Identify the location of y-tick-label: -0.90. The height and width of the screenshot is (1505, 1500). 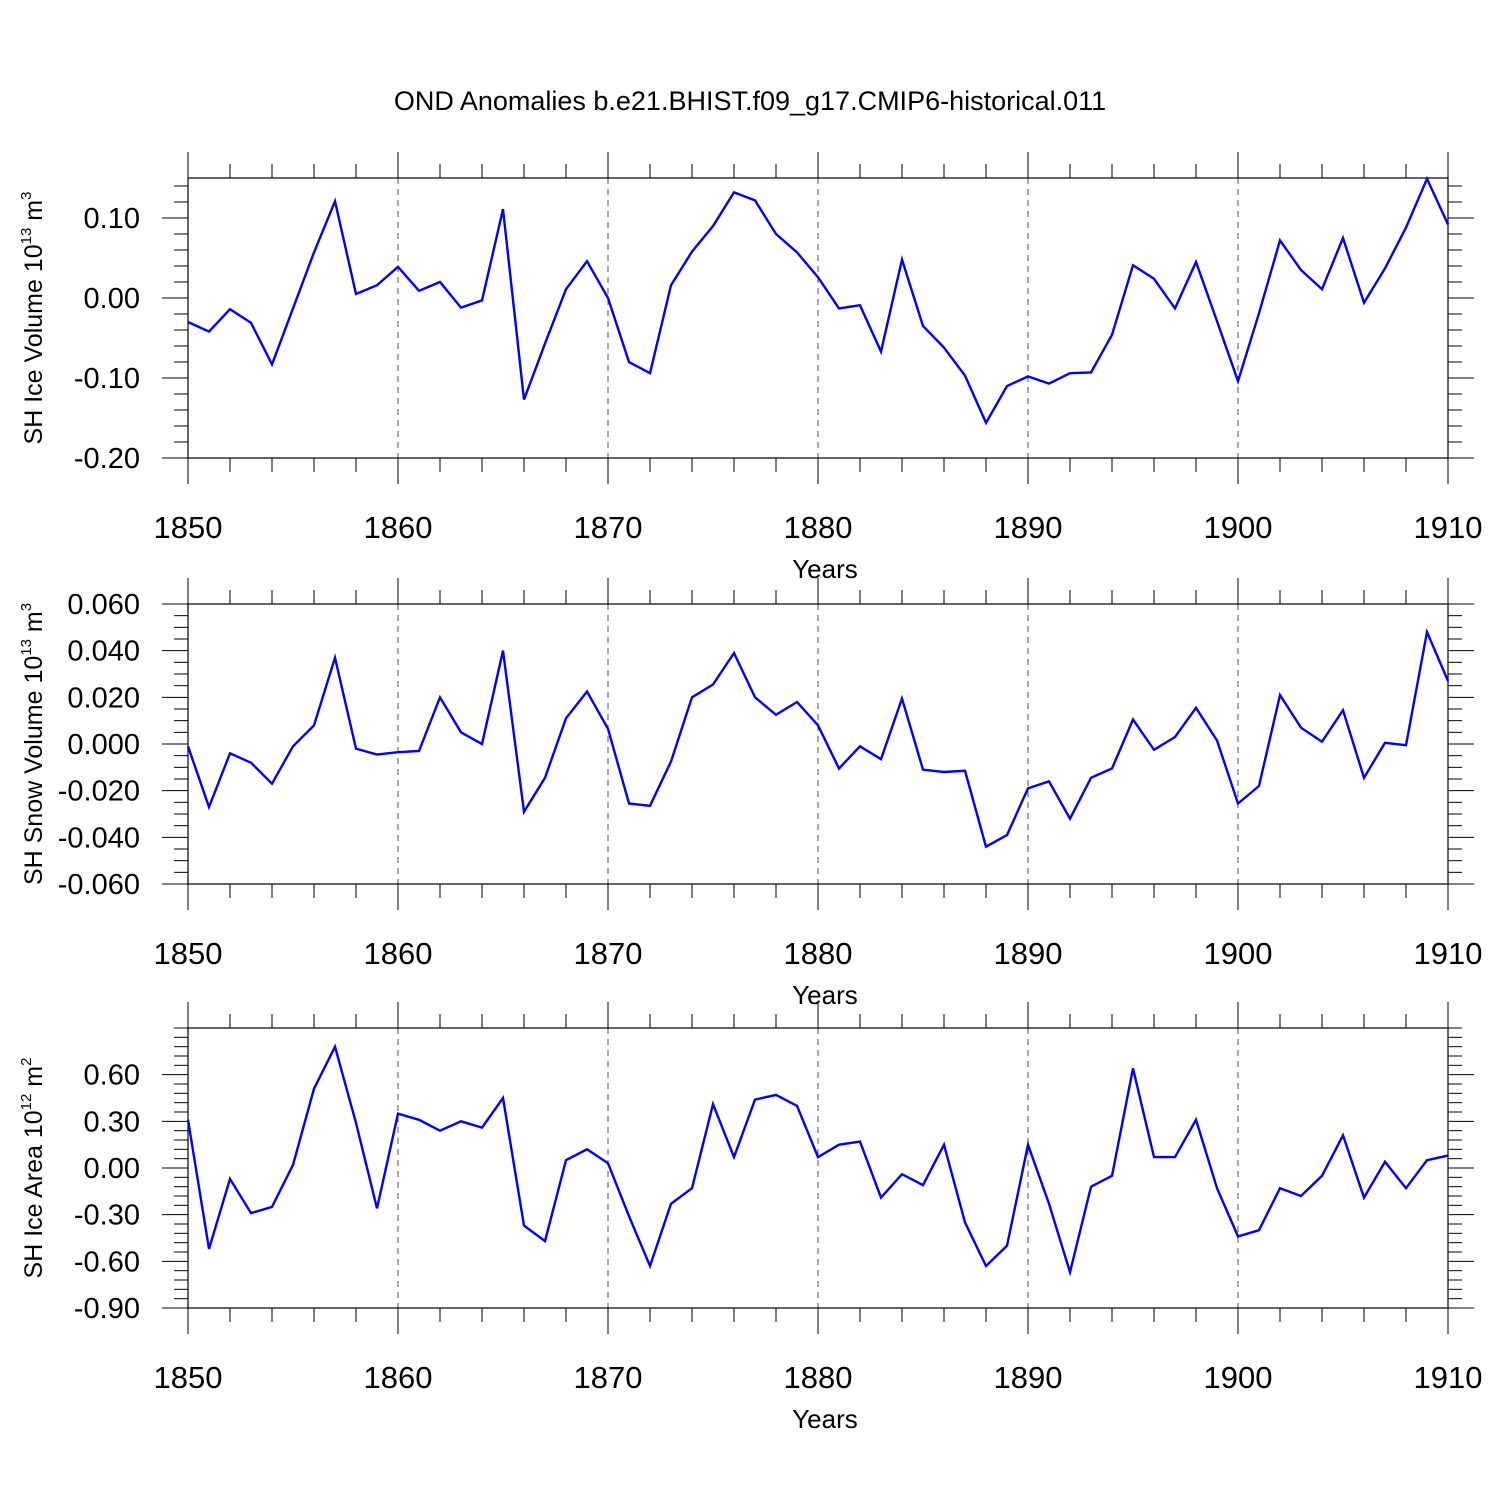
(107, 1309).